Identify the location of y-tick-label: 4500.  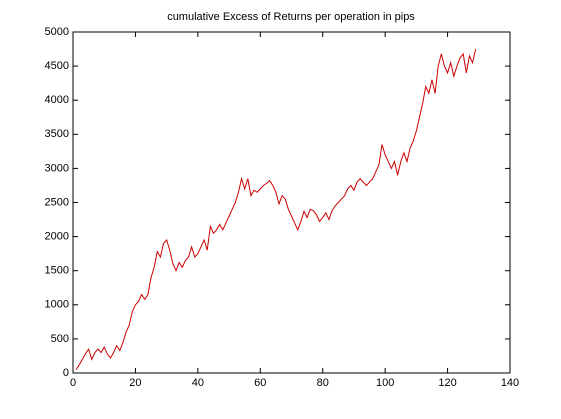
(57, 66).